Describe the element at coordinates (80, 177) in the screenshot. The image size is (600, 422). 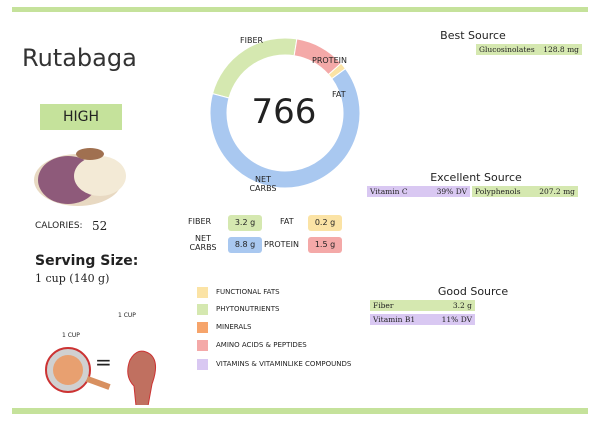
I see `rutabaga-image` at that location.